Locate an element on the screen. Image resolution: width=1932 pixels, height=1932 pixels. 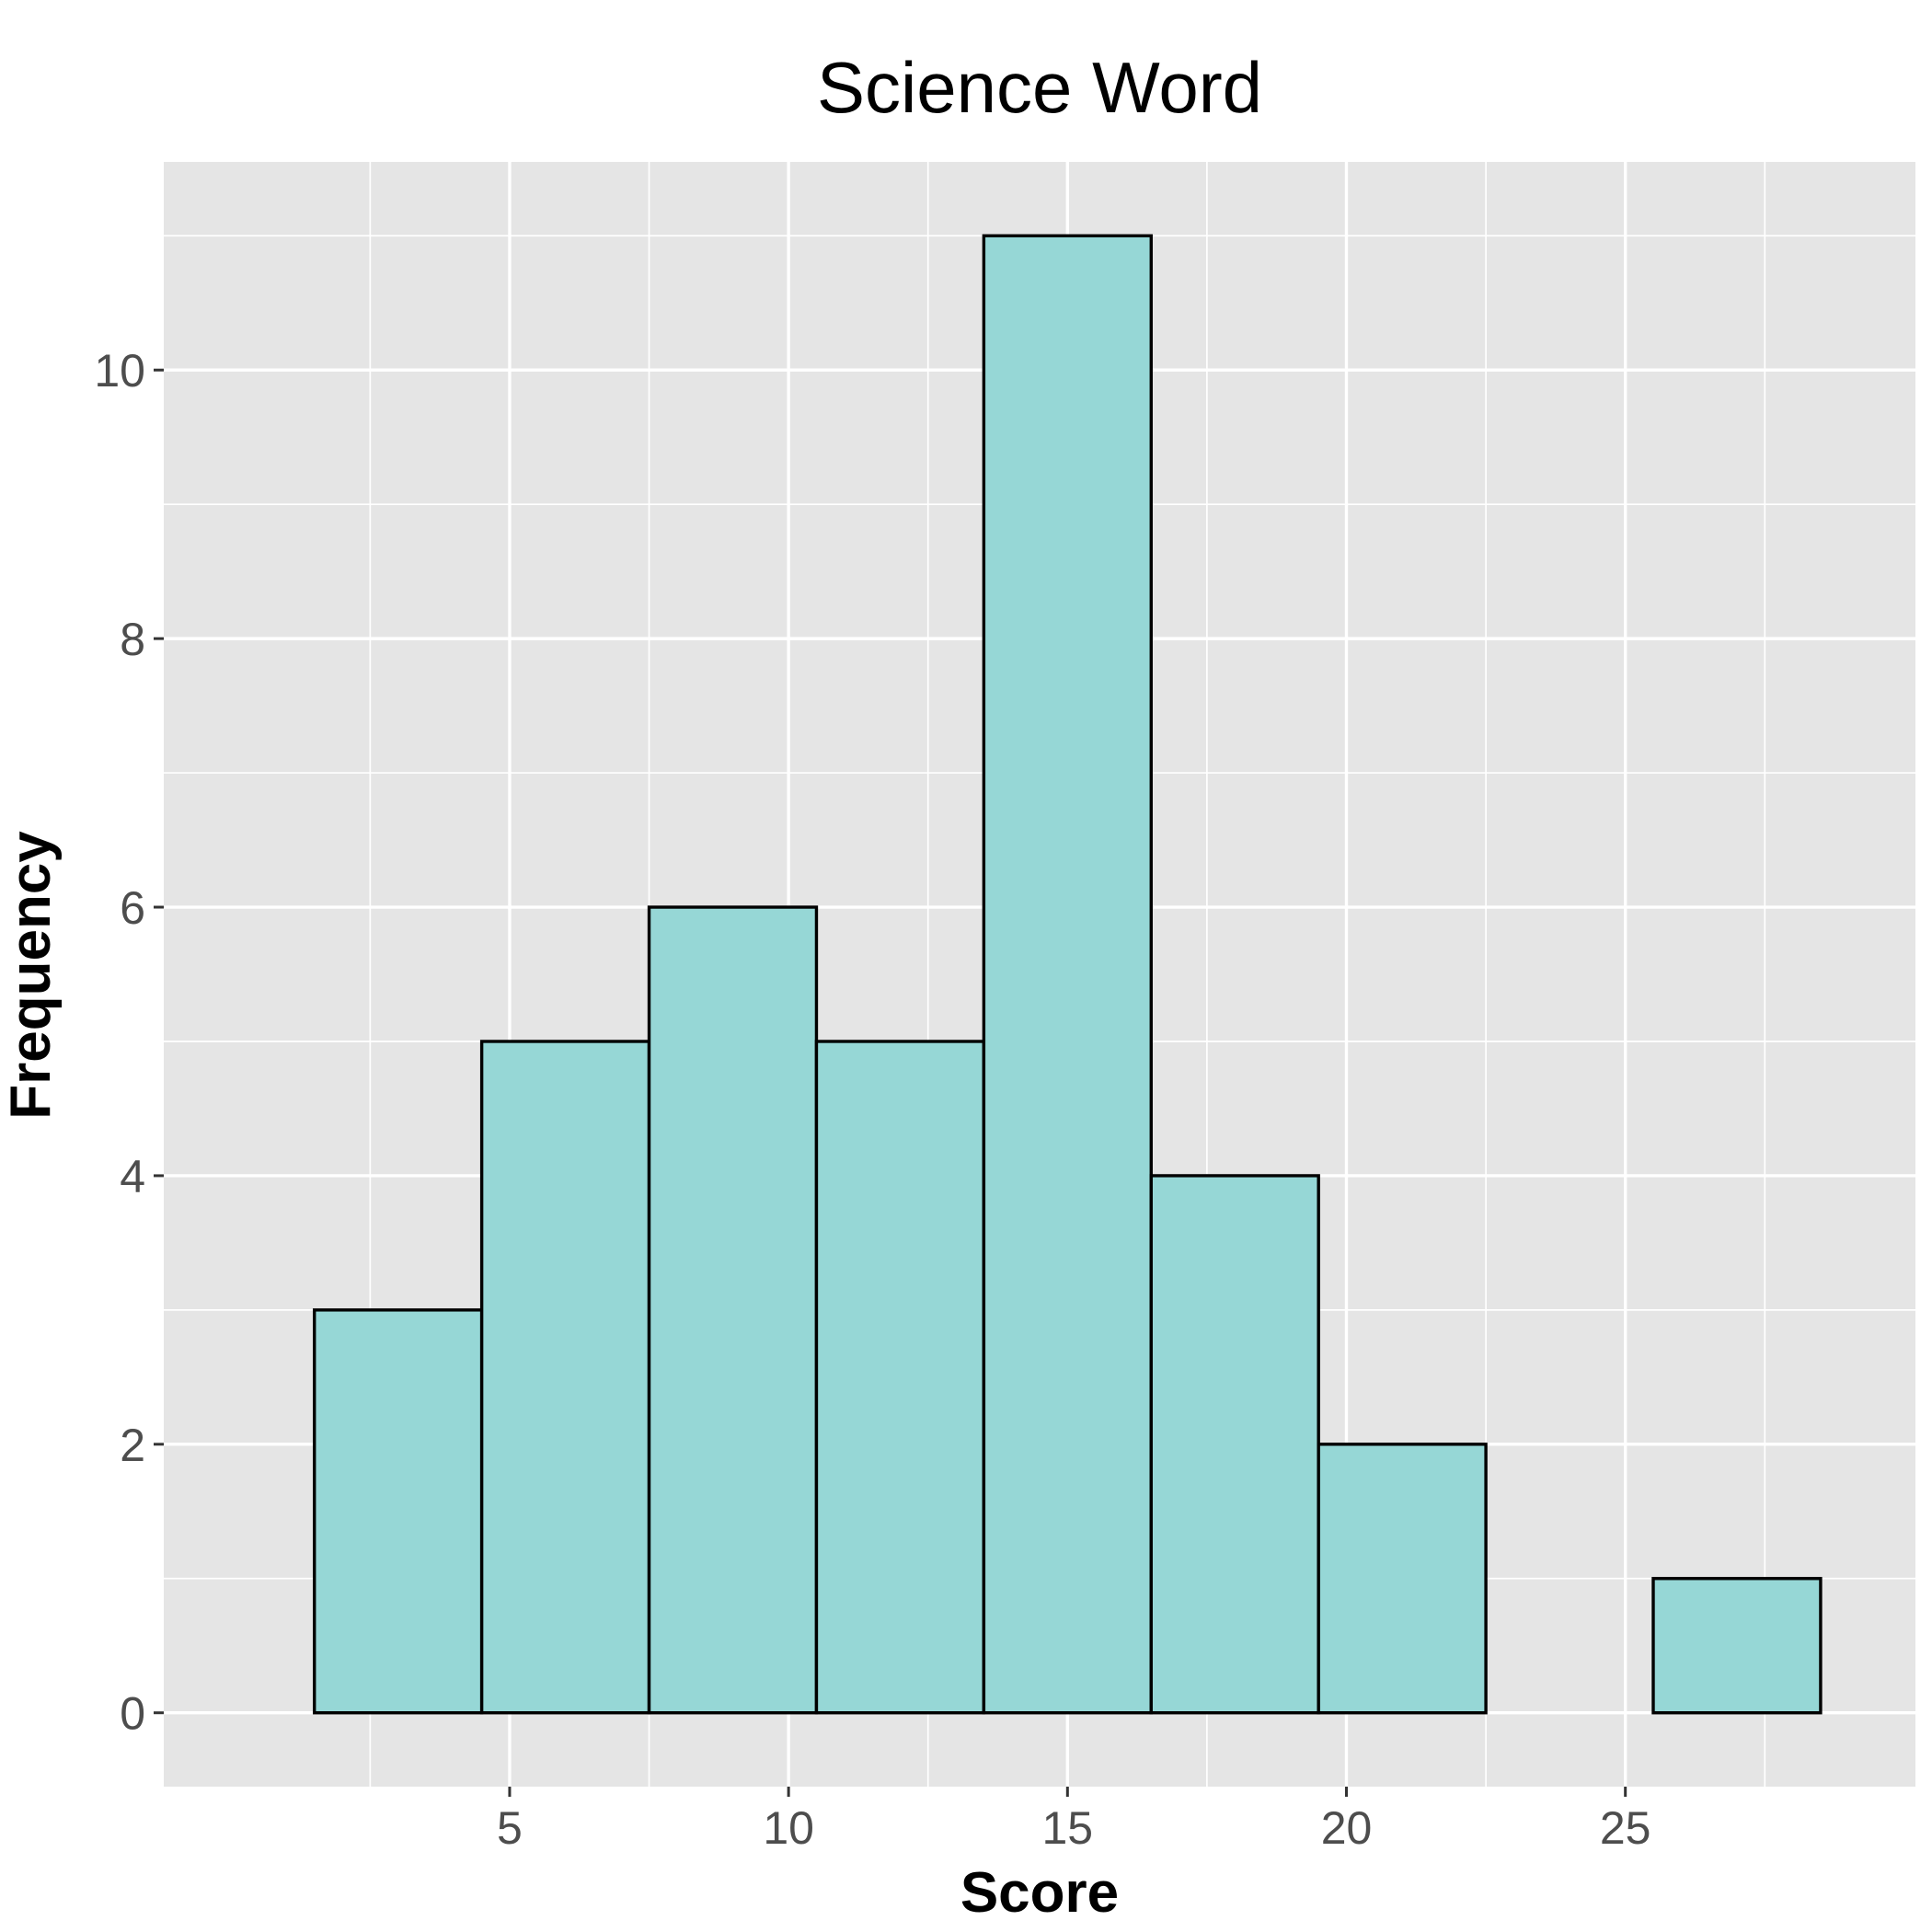
y-axis-title: Frequency is located at coordinates (32, 975).